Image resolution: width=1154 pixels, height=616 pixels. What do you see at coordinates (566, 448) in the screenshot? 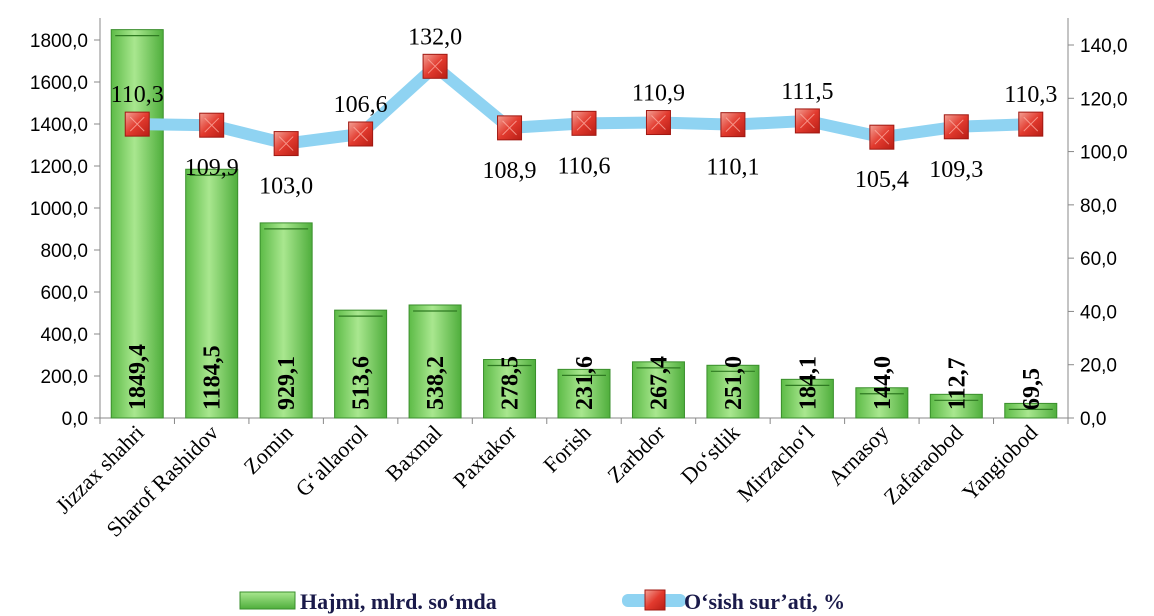
I see `category-label: Forish` at bounding box center [566, 448].